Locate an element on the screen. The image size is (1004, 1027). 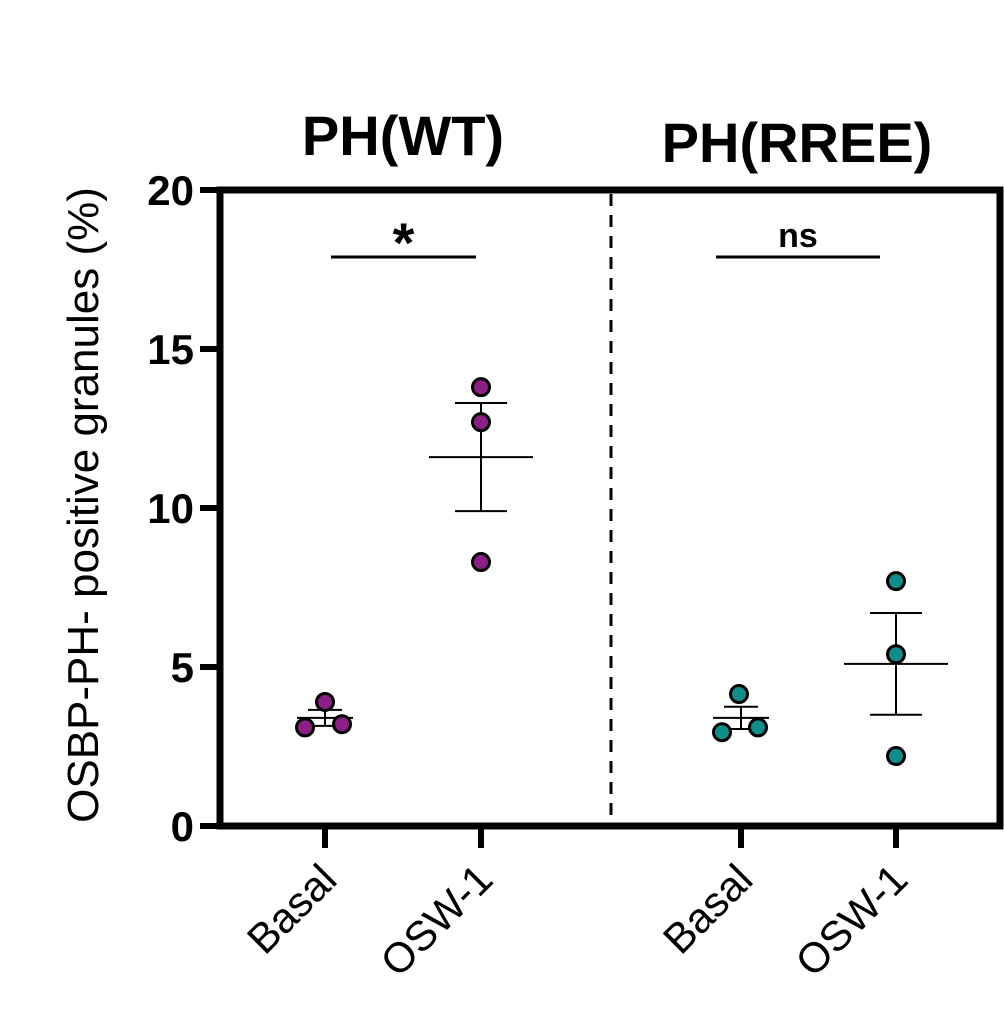
panel-title-rree: PH(RREE) is located at coordinates (797, 142).